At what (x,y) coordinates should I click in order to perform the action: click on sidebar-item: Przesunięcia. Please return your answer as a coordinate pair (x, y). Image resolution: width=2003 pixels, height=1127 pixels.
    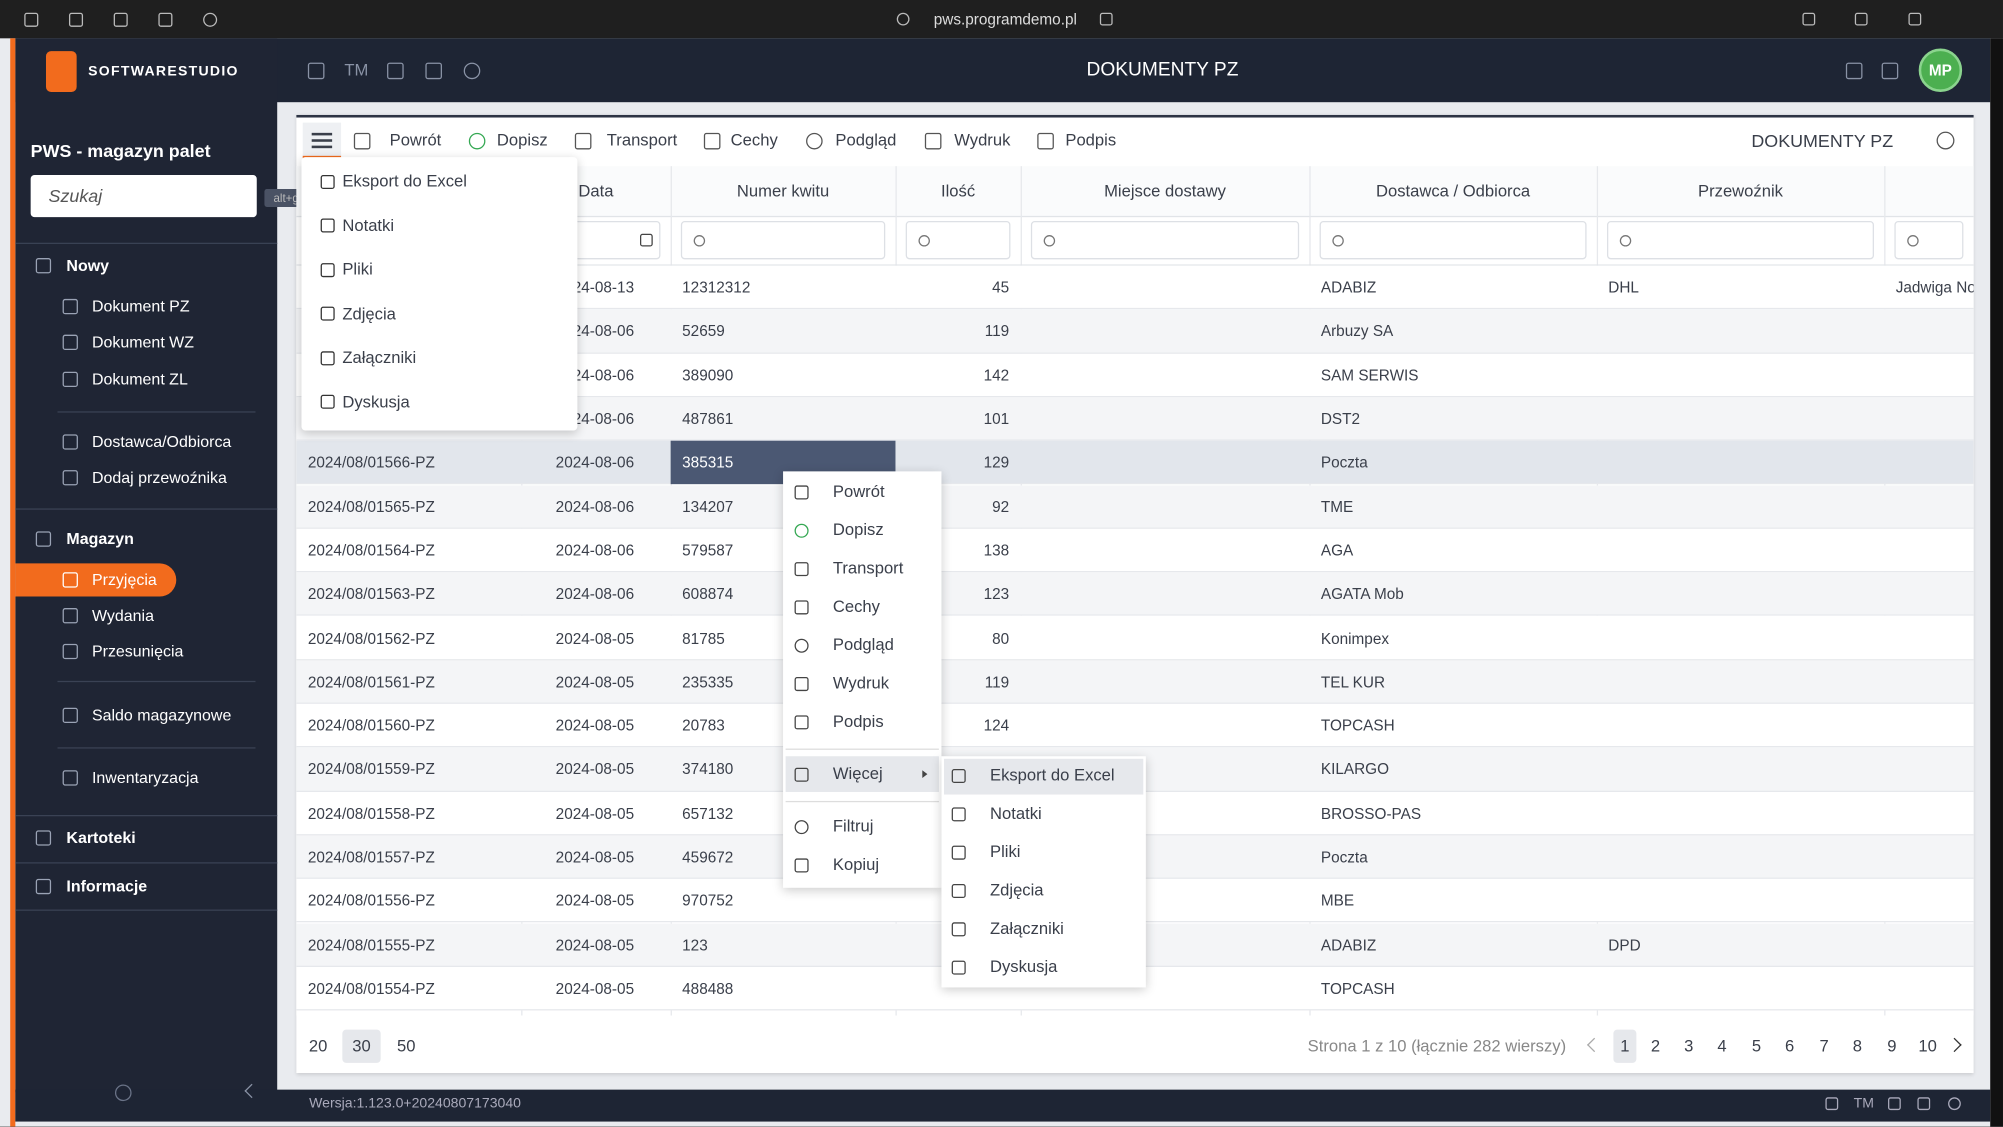
    Looking at the image, I should click on (137, 651).